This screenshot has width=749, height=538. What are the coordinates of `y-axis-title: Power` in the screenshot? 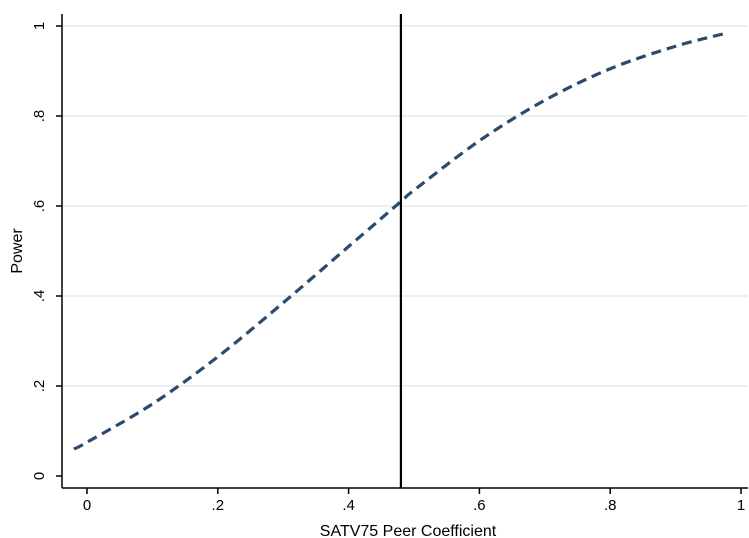 It's located at (17, 251).